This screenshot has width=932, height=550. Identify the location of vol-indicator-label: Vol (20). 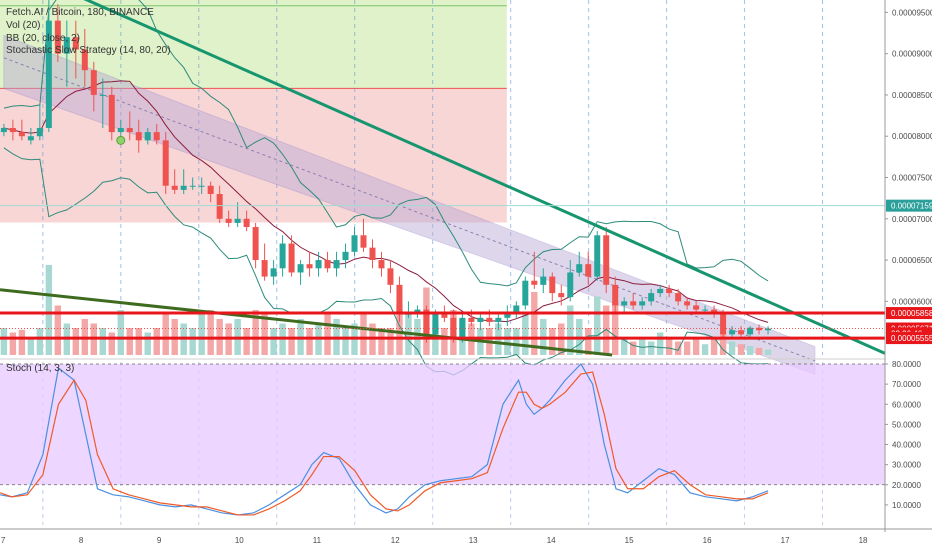
(23, 25).